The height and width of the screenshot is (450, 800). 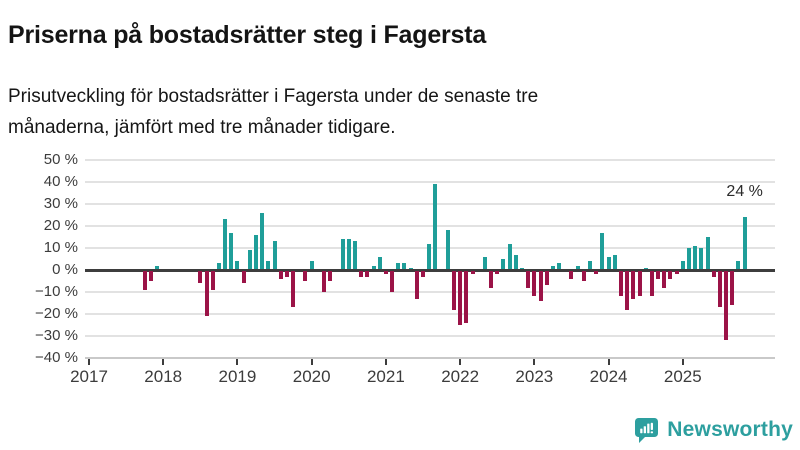 I want to click on y-axis-tick-label: 40 %, so click(x=60, y=181).